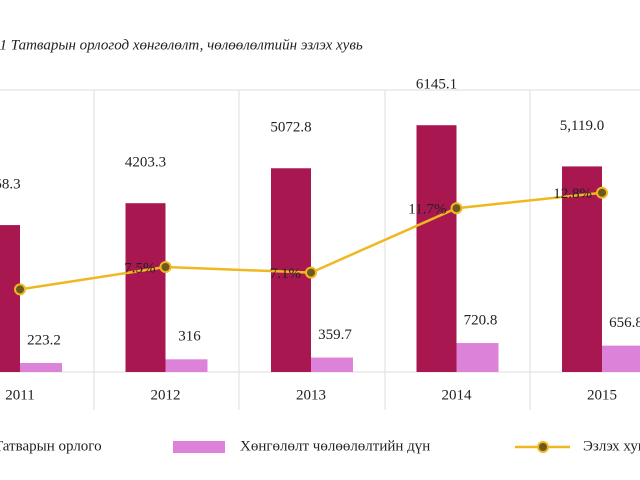 This screenshot has height=480, width=640. What do you see at coordinates (611, 446) in the screenshot?
I see `legend-label: Эзлэх хувь` at bounding box center [611, 446].